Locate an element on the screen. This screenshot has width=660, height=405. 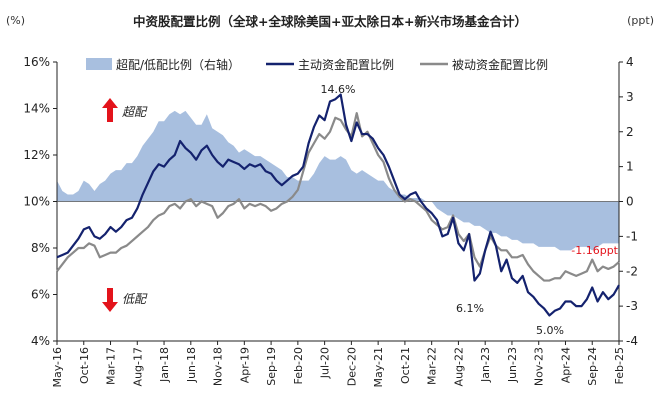
left-tick-label: 8% is located at coordinates (40, 248).